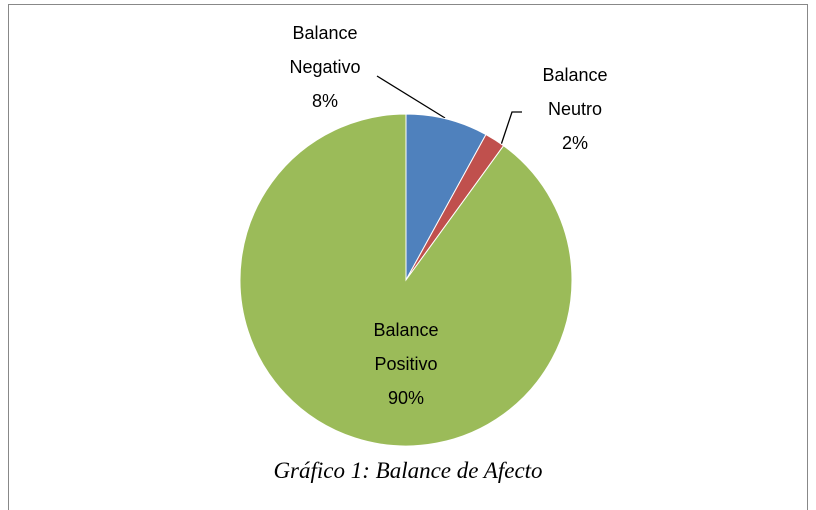 This screenshot has width=816, height=510. I want to click on slice-label: Balance Negativo 8%, so click(325, 67).